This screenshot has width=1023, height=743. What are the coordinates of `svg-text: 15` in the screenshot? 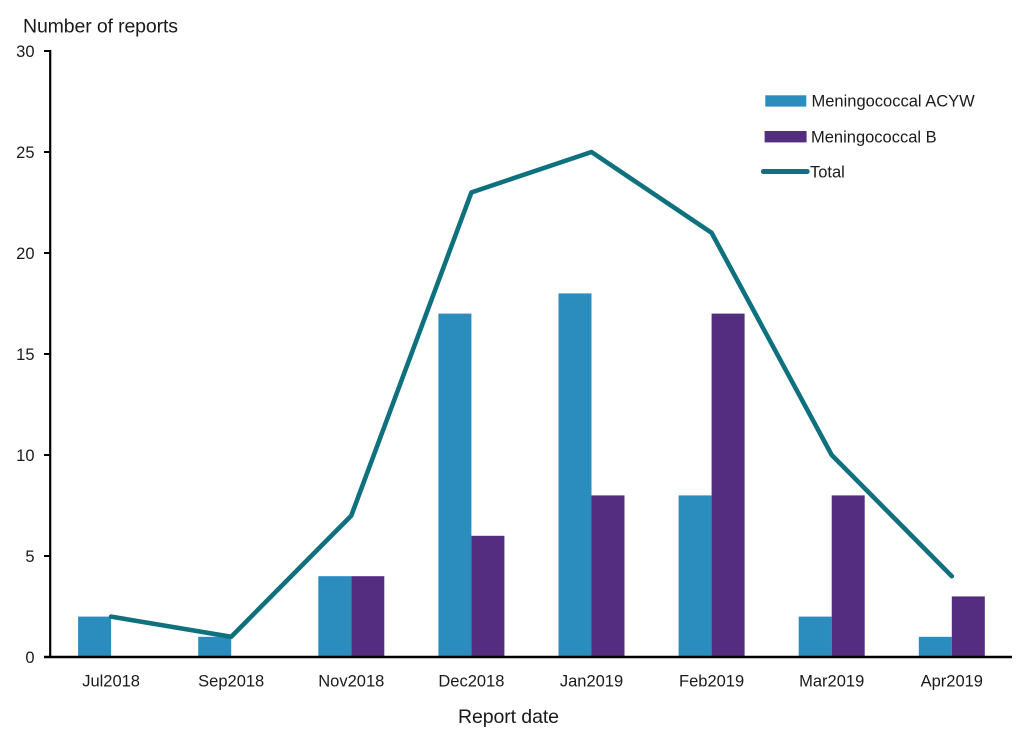 It's located at (25, 355).